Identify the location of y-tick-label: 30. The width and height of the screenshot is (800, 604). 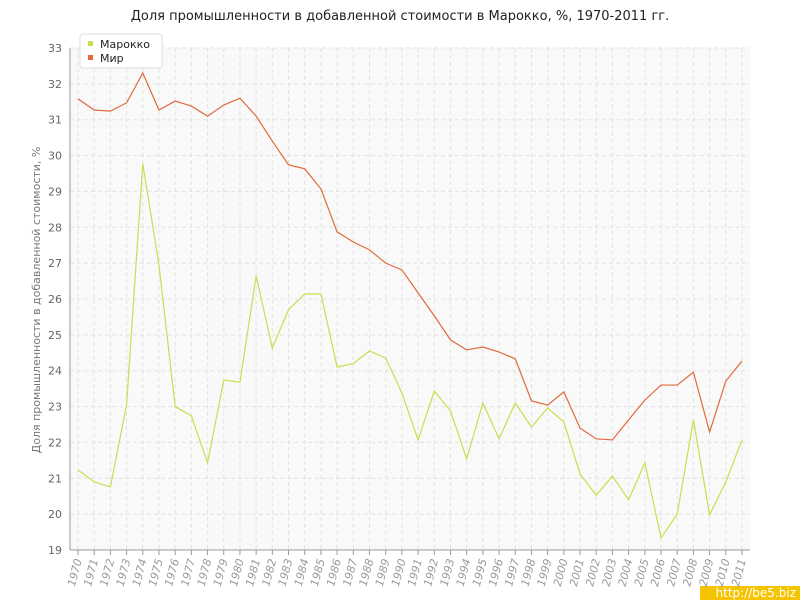
(55, 156).